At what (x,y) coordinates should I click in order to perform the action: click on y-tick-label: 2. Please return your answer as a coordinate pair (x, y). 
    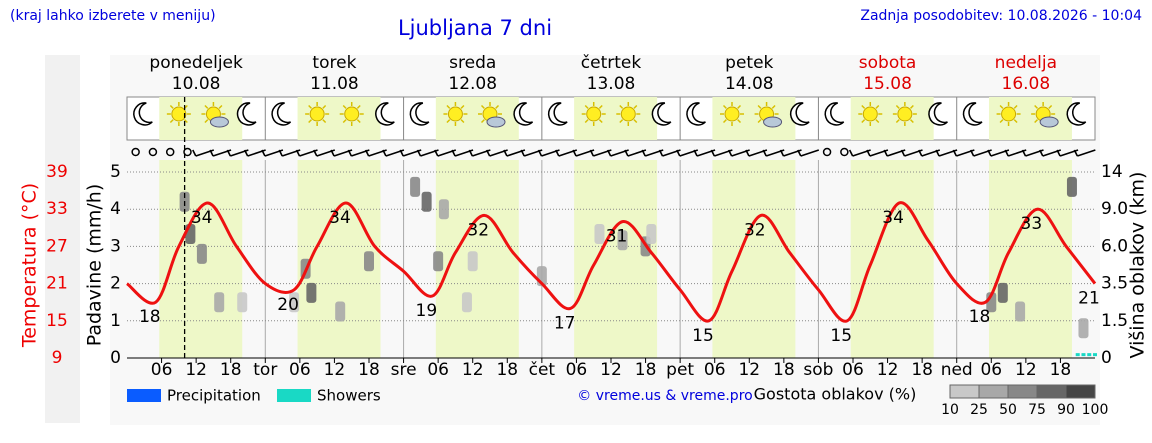
    Looking at the image, I should click on (115, 284).